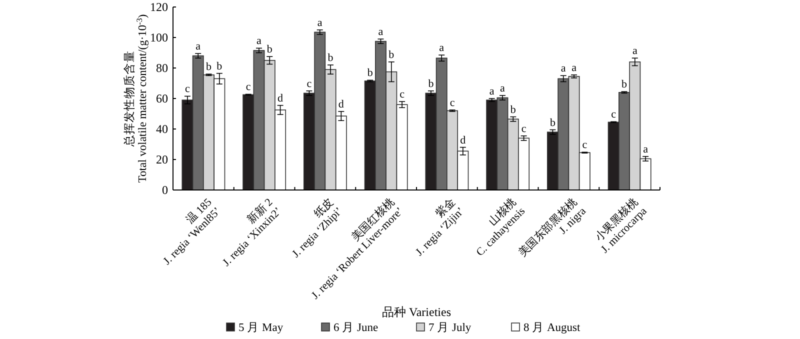 The width and height of the screenshot is (800, 339). I want to click on legend-label: 5 月 May, so click(261, 327).